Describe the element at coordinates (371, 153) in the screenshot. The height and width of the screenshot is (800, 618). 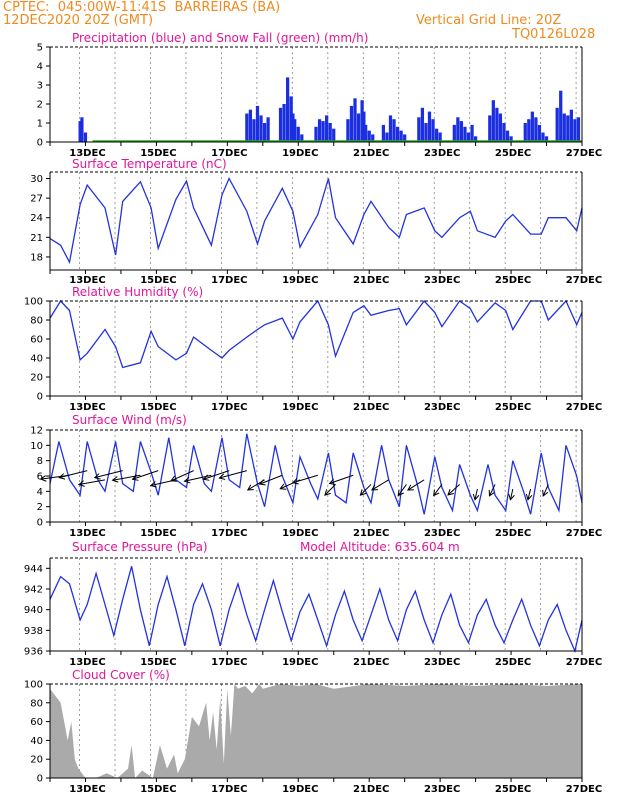
I see `precip-xtick-label: 21DEC` at that location.